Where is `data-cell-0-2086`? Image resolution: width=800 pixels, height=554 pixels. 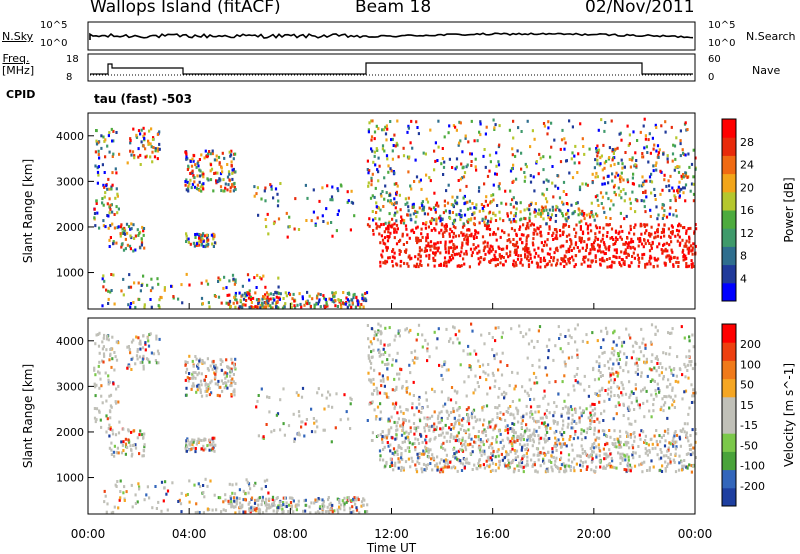 data-cell-0-2086 is located at coordinates (485, 201).